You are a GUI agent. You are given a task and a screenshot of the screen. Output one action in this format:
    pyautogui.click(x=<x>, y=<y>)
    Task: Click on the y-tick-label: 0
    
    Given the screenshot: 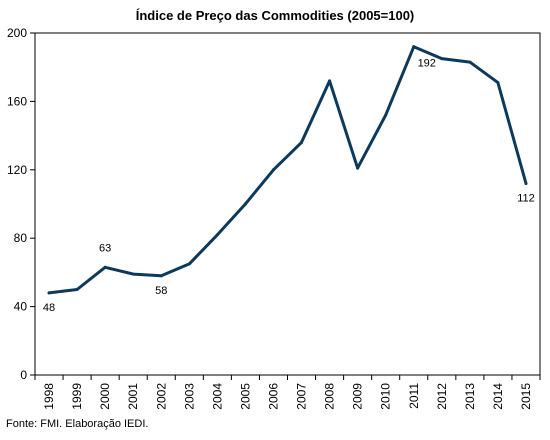 What is the action you would take?
    pyautogui.click(x=23, y=375)
    